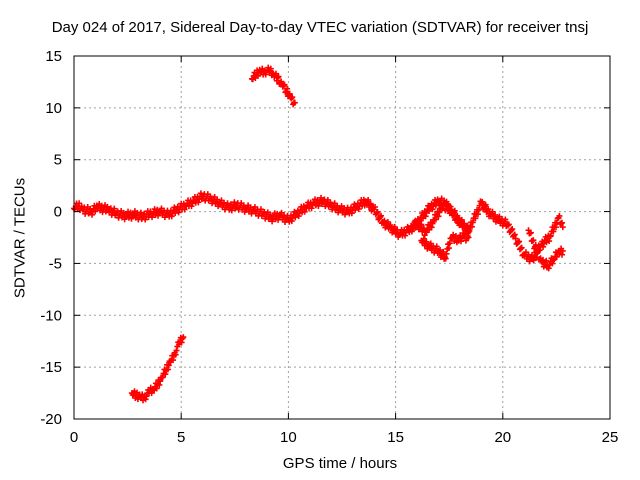 Image resolution: width=640 pixels, height=480 pixels. Describe the element at coordinates (74, 437) in the screenshot. I see `x-tick-label: 0` at that location.